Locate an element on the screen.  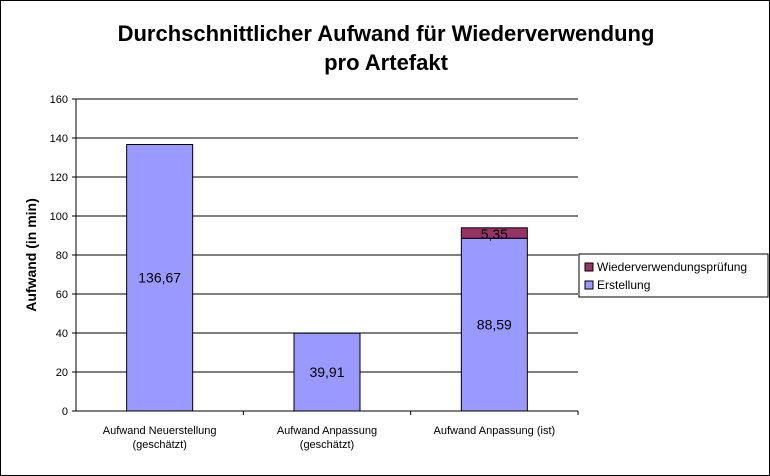
y-tick-label: 60 is located at coordinates (62, 295).